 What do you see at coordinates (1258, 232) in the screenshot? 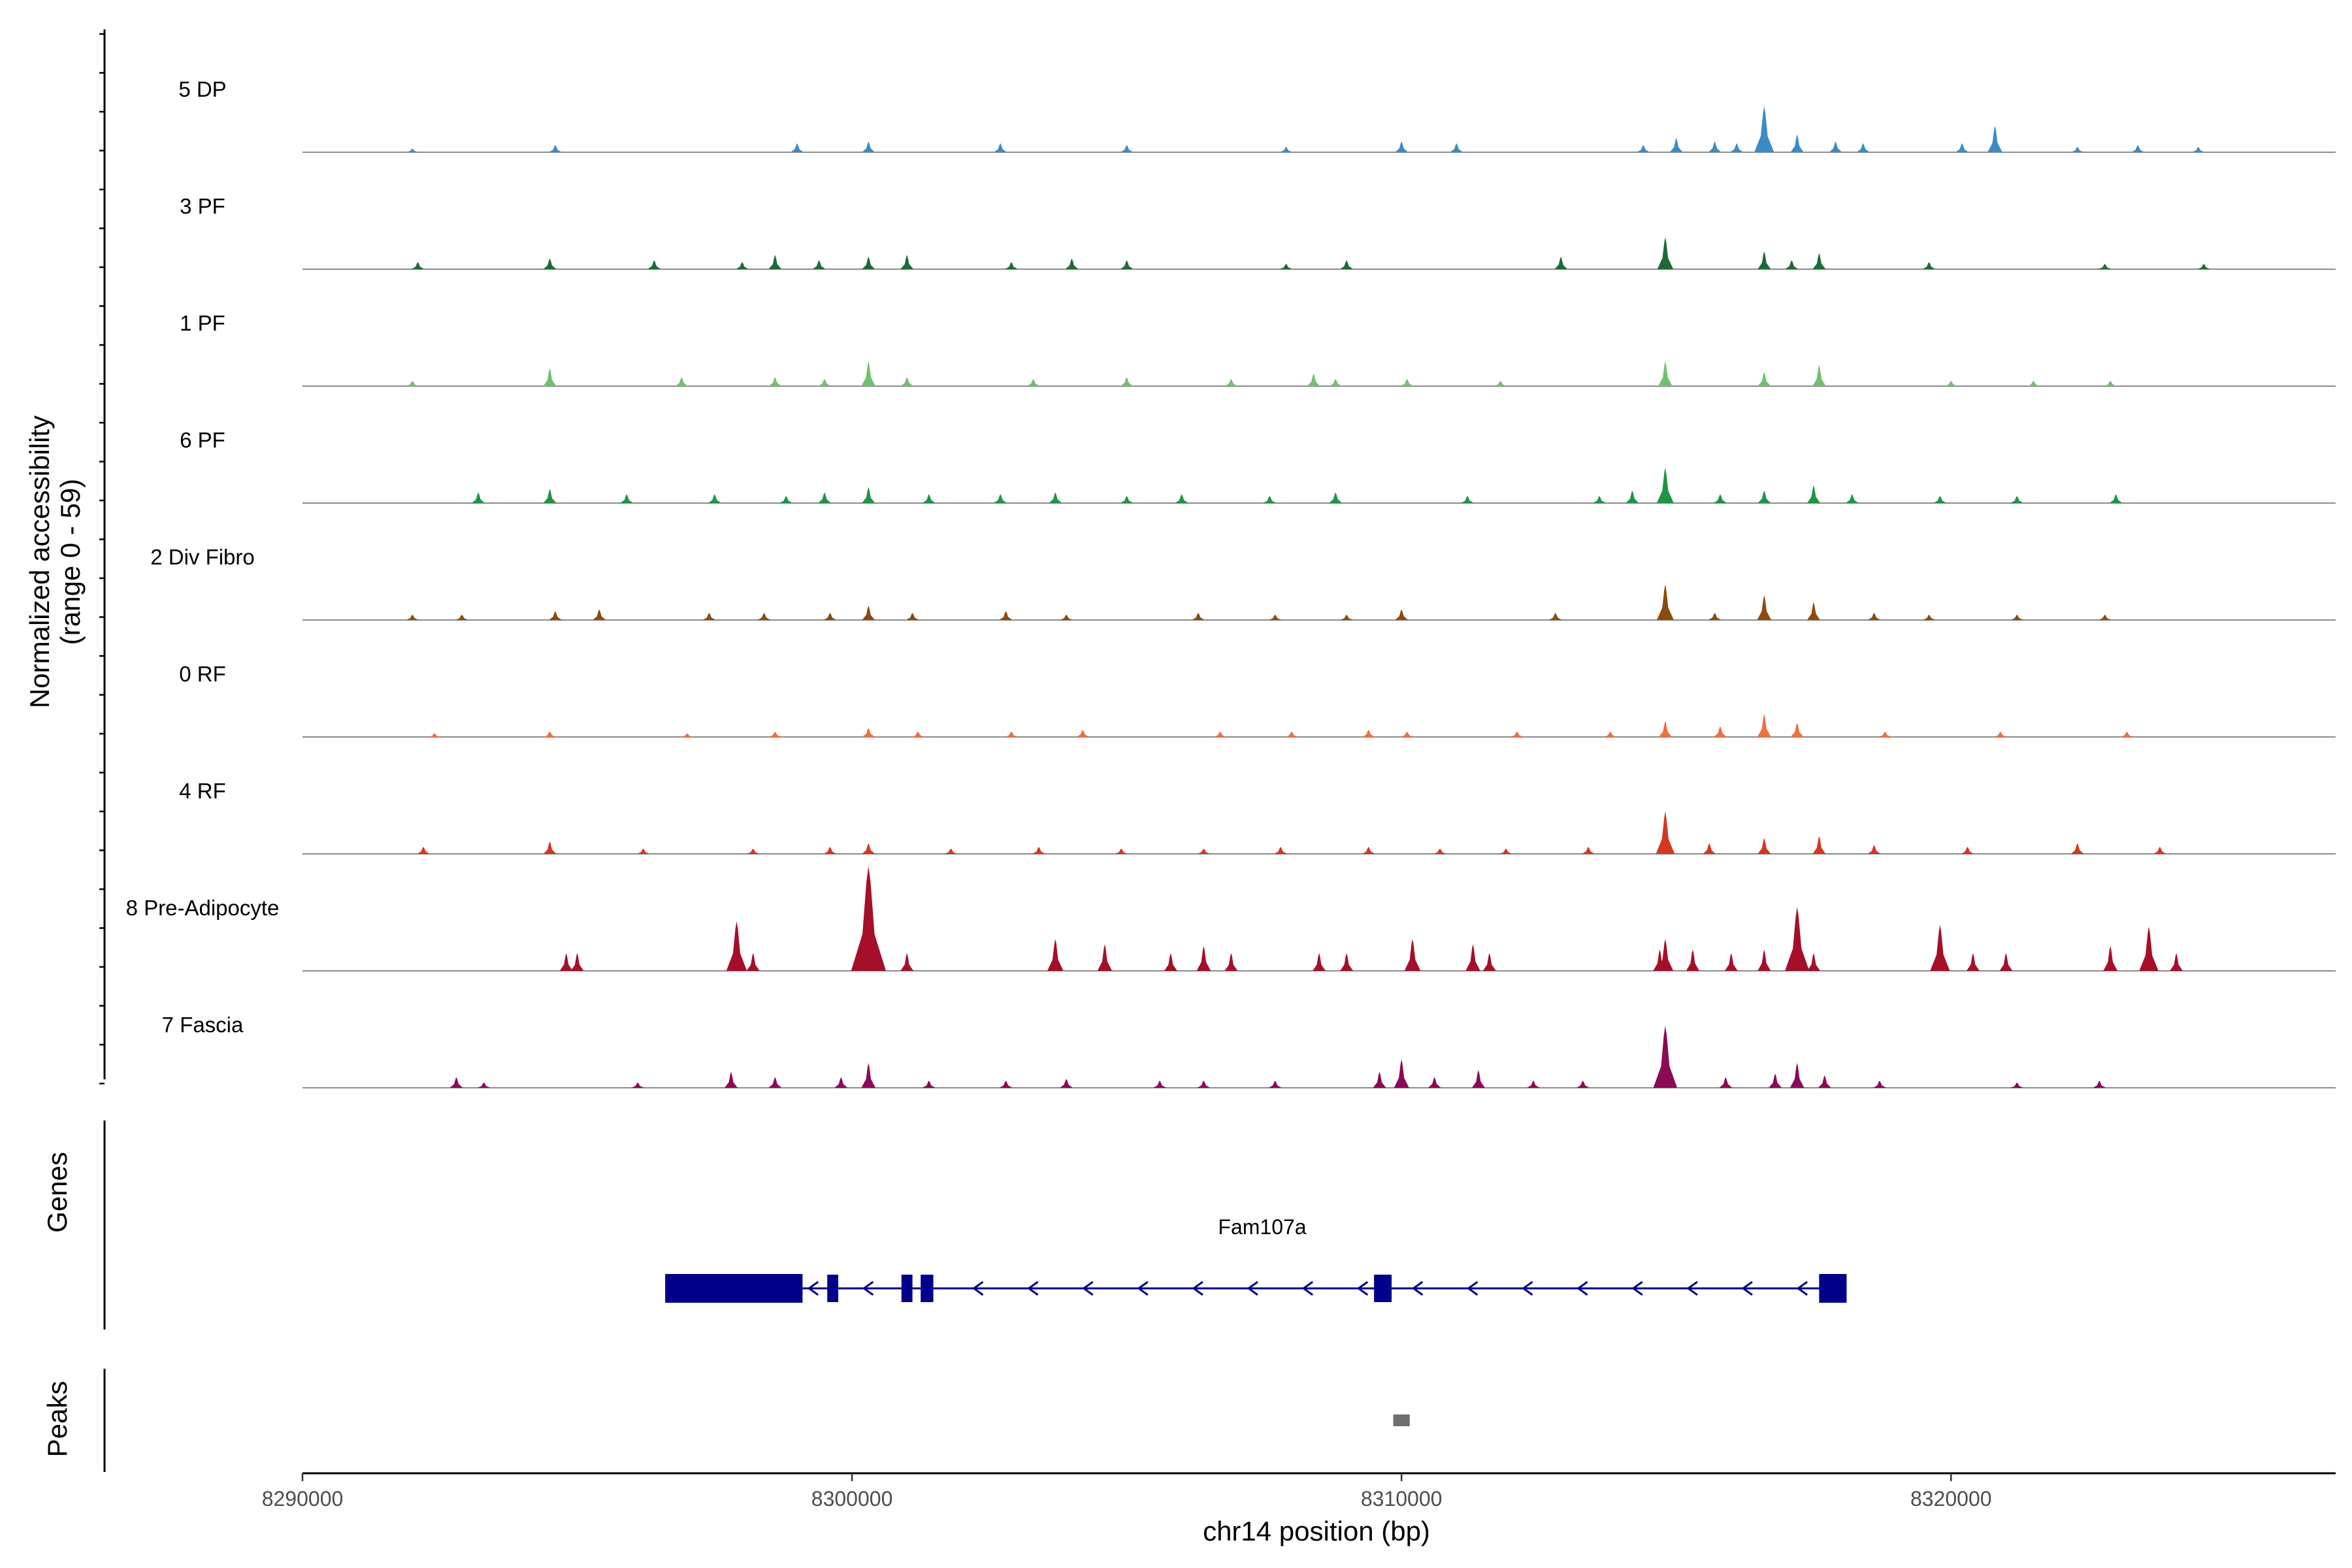
I see `track-3-pf: 3 PF` at bounding box center [1258, 232].